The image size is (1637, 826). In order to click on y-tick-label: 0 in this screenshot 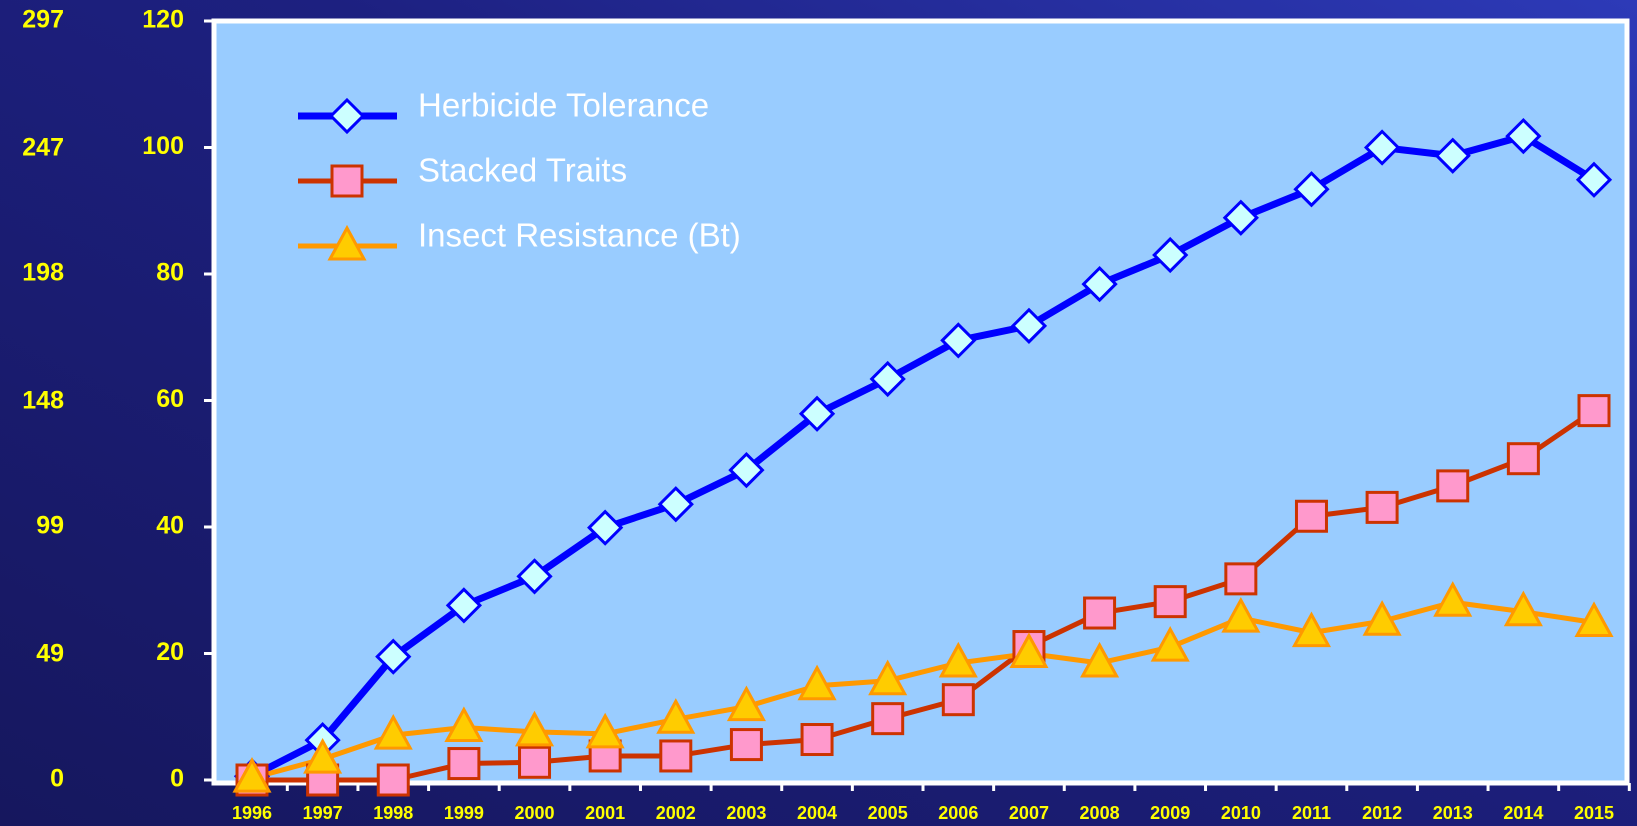, I will do `click(177, 779)`.